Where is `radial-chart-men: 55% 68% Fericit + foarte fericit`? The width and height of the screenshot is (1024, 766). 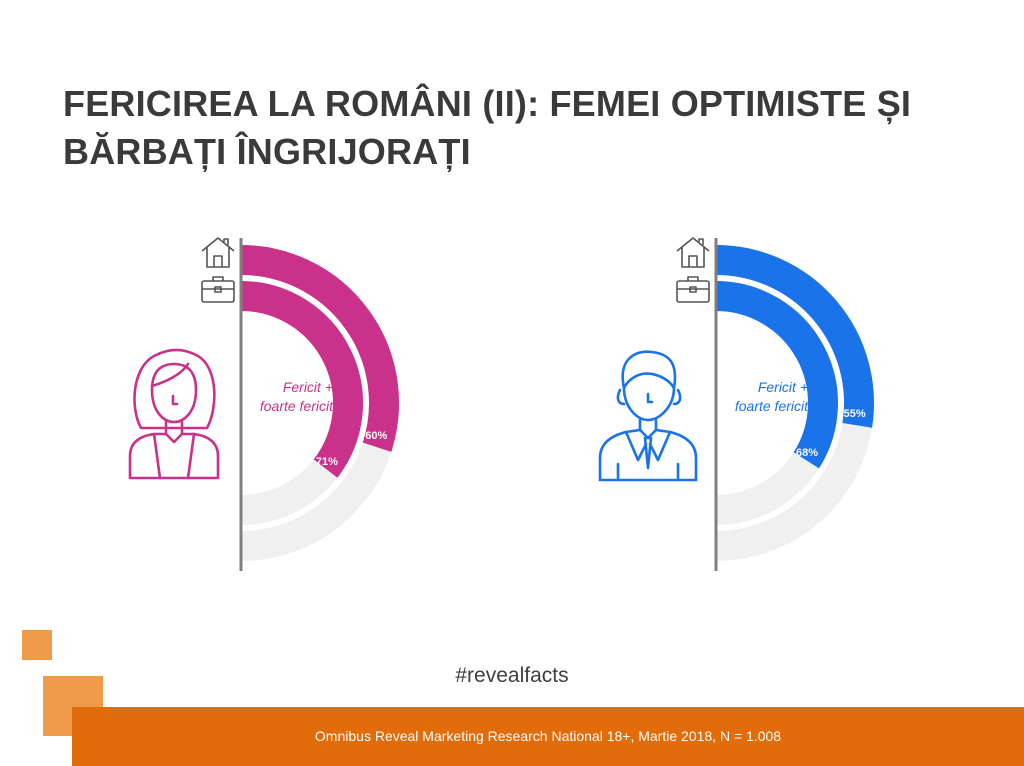
radial-chart-men: 55% 68% Fericit + foarte fericit is located at coordinates (736, 404).